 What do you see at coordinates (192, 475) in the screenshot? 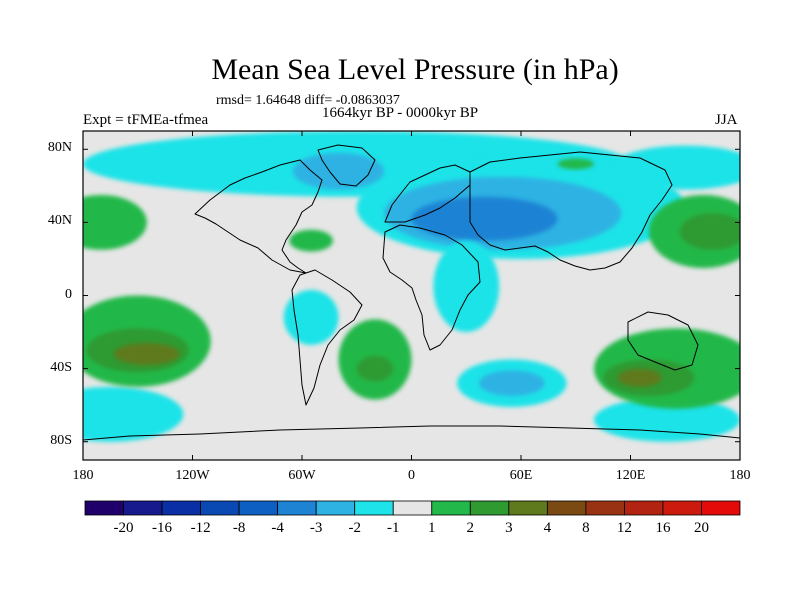
I see `x-tick-label: 120W` at bounding box center [192, 475].